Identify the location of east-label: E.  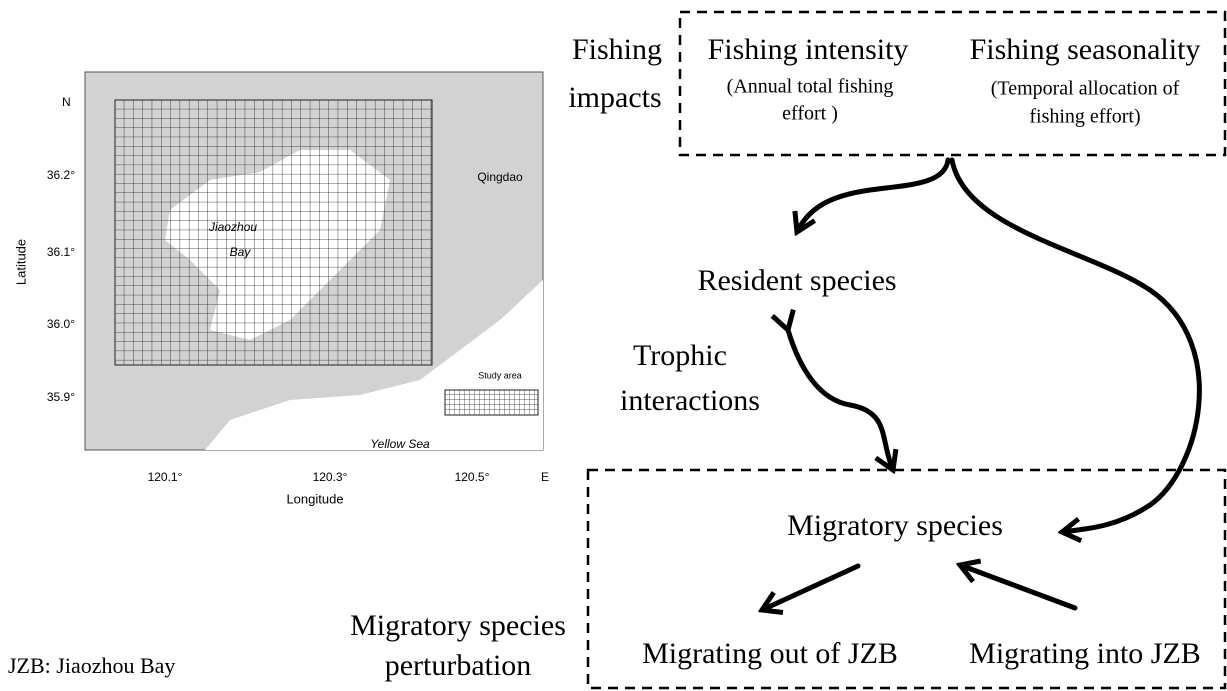
(545, 477).